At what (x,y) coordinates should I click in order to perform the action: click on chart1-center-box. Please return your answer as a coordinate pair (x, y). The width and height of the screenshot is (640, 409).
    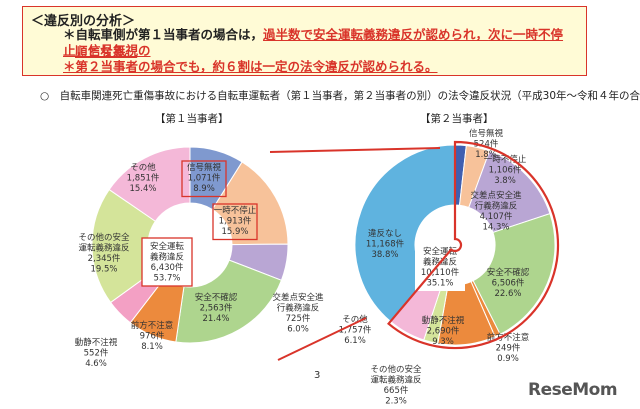
    Looking at the image, I should click on (167, 262).